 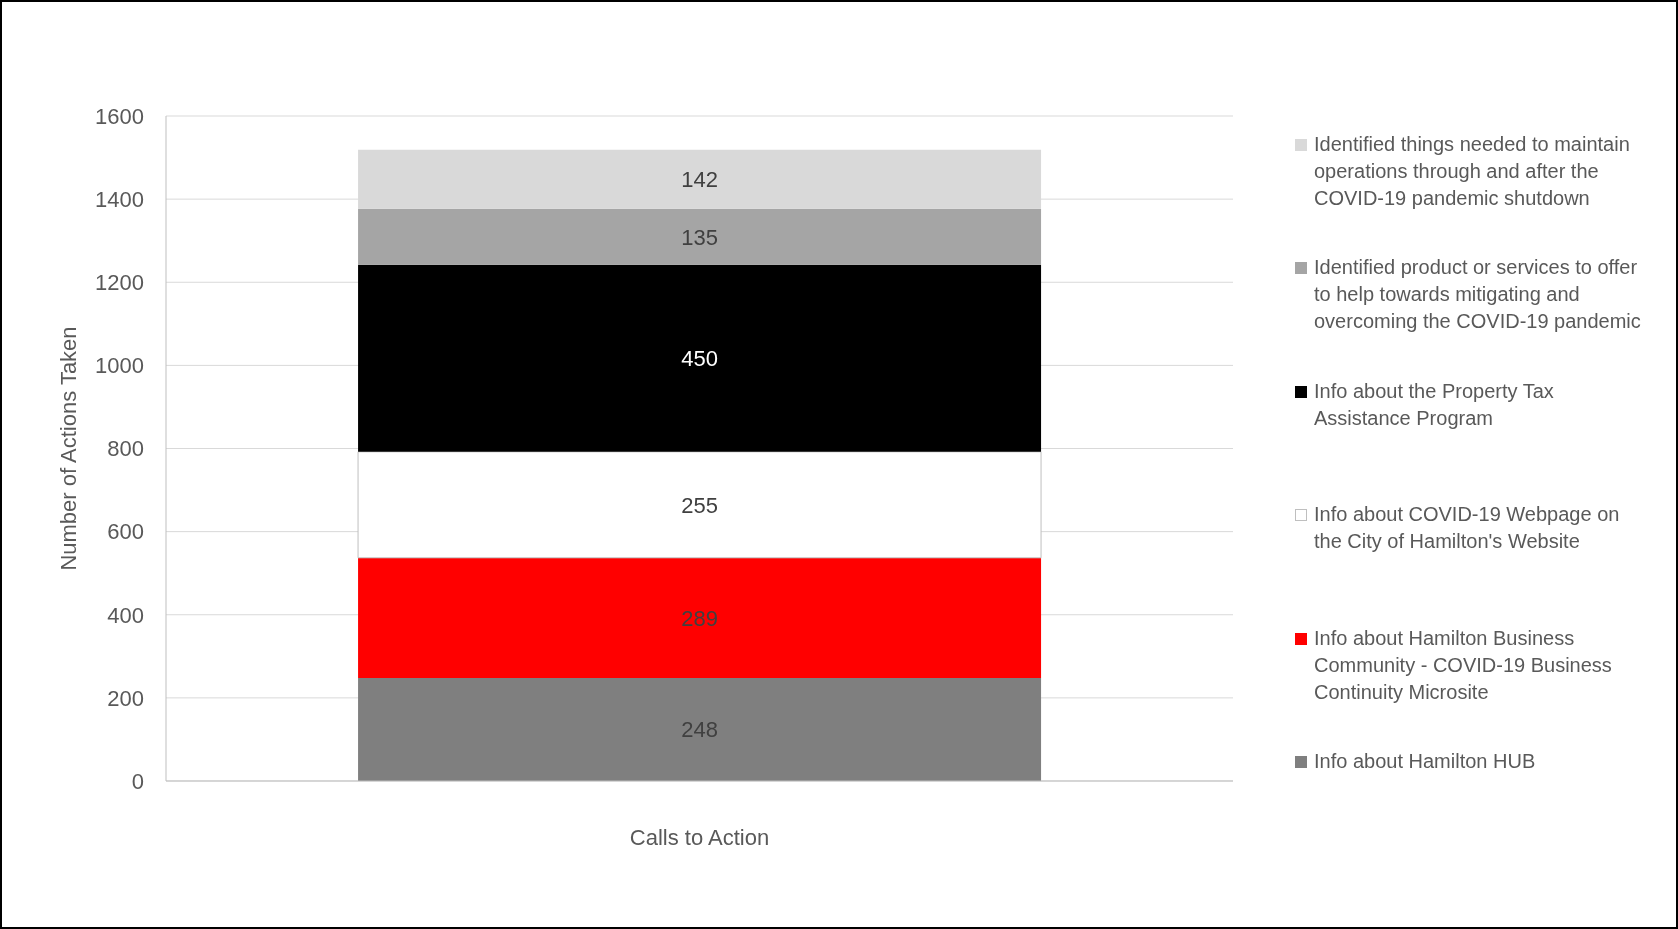 I want to click on data-label: 135, so click(x=699, y=237).